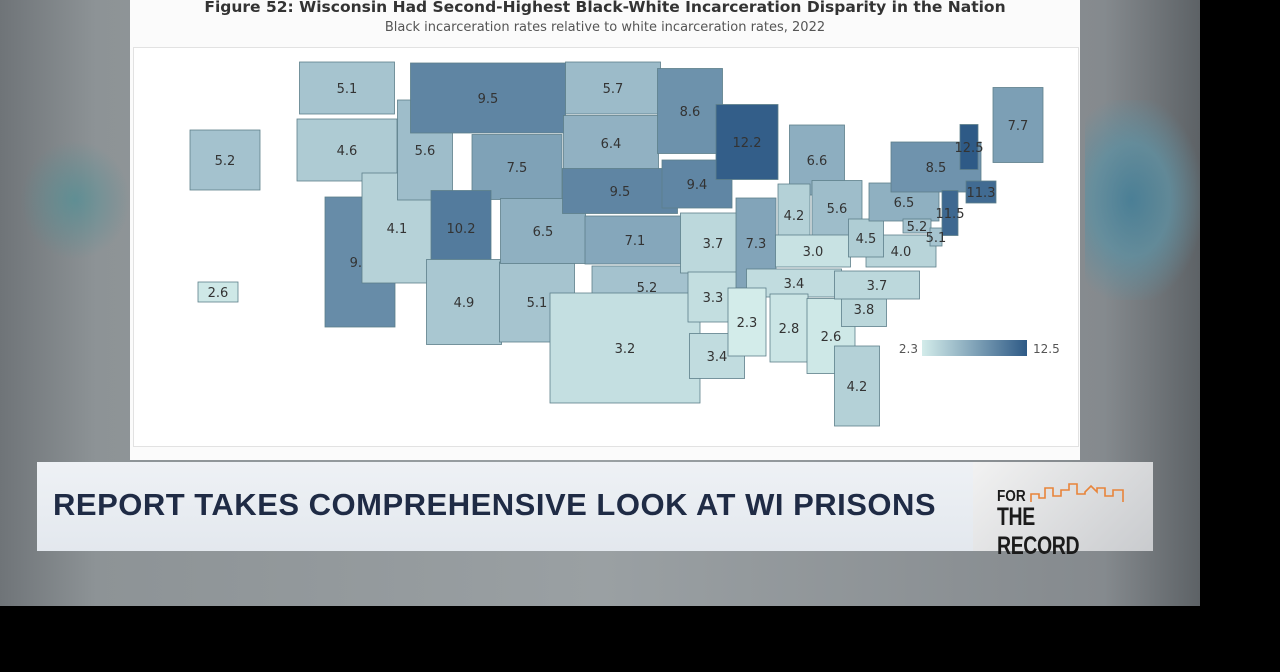 The image size is (1280, 672). I want to click on state-value-label: 10.2, so click(461, 229).